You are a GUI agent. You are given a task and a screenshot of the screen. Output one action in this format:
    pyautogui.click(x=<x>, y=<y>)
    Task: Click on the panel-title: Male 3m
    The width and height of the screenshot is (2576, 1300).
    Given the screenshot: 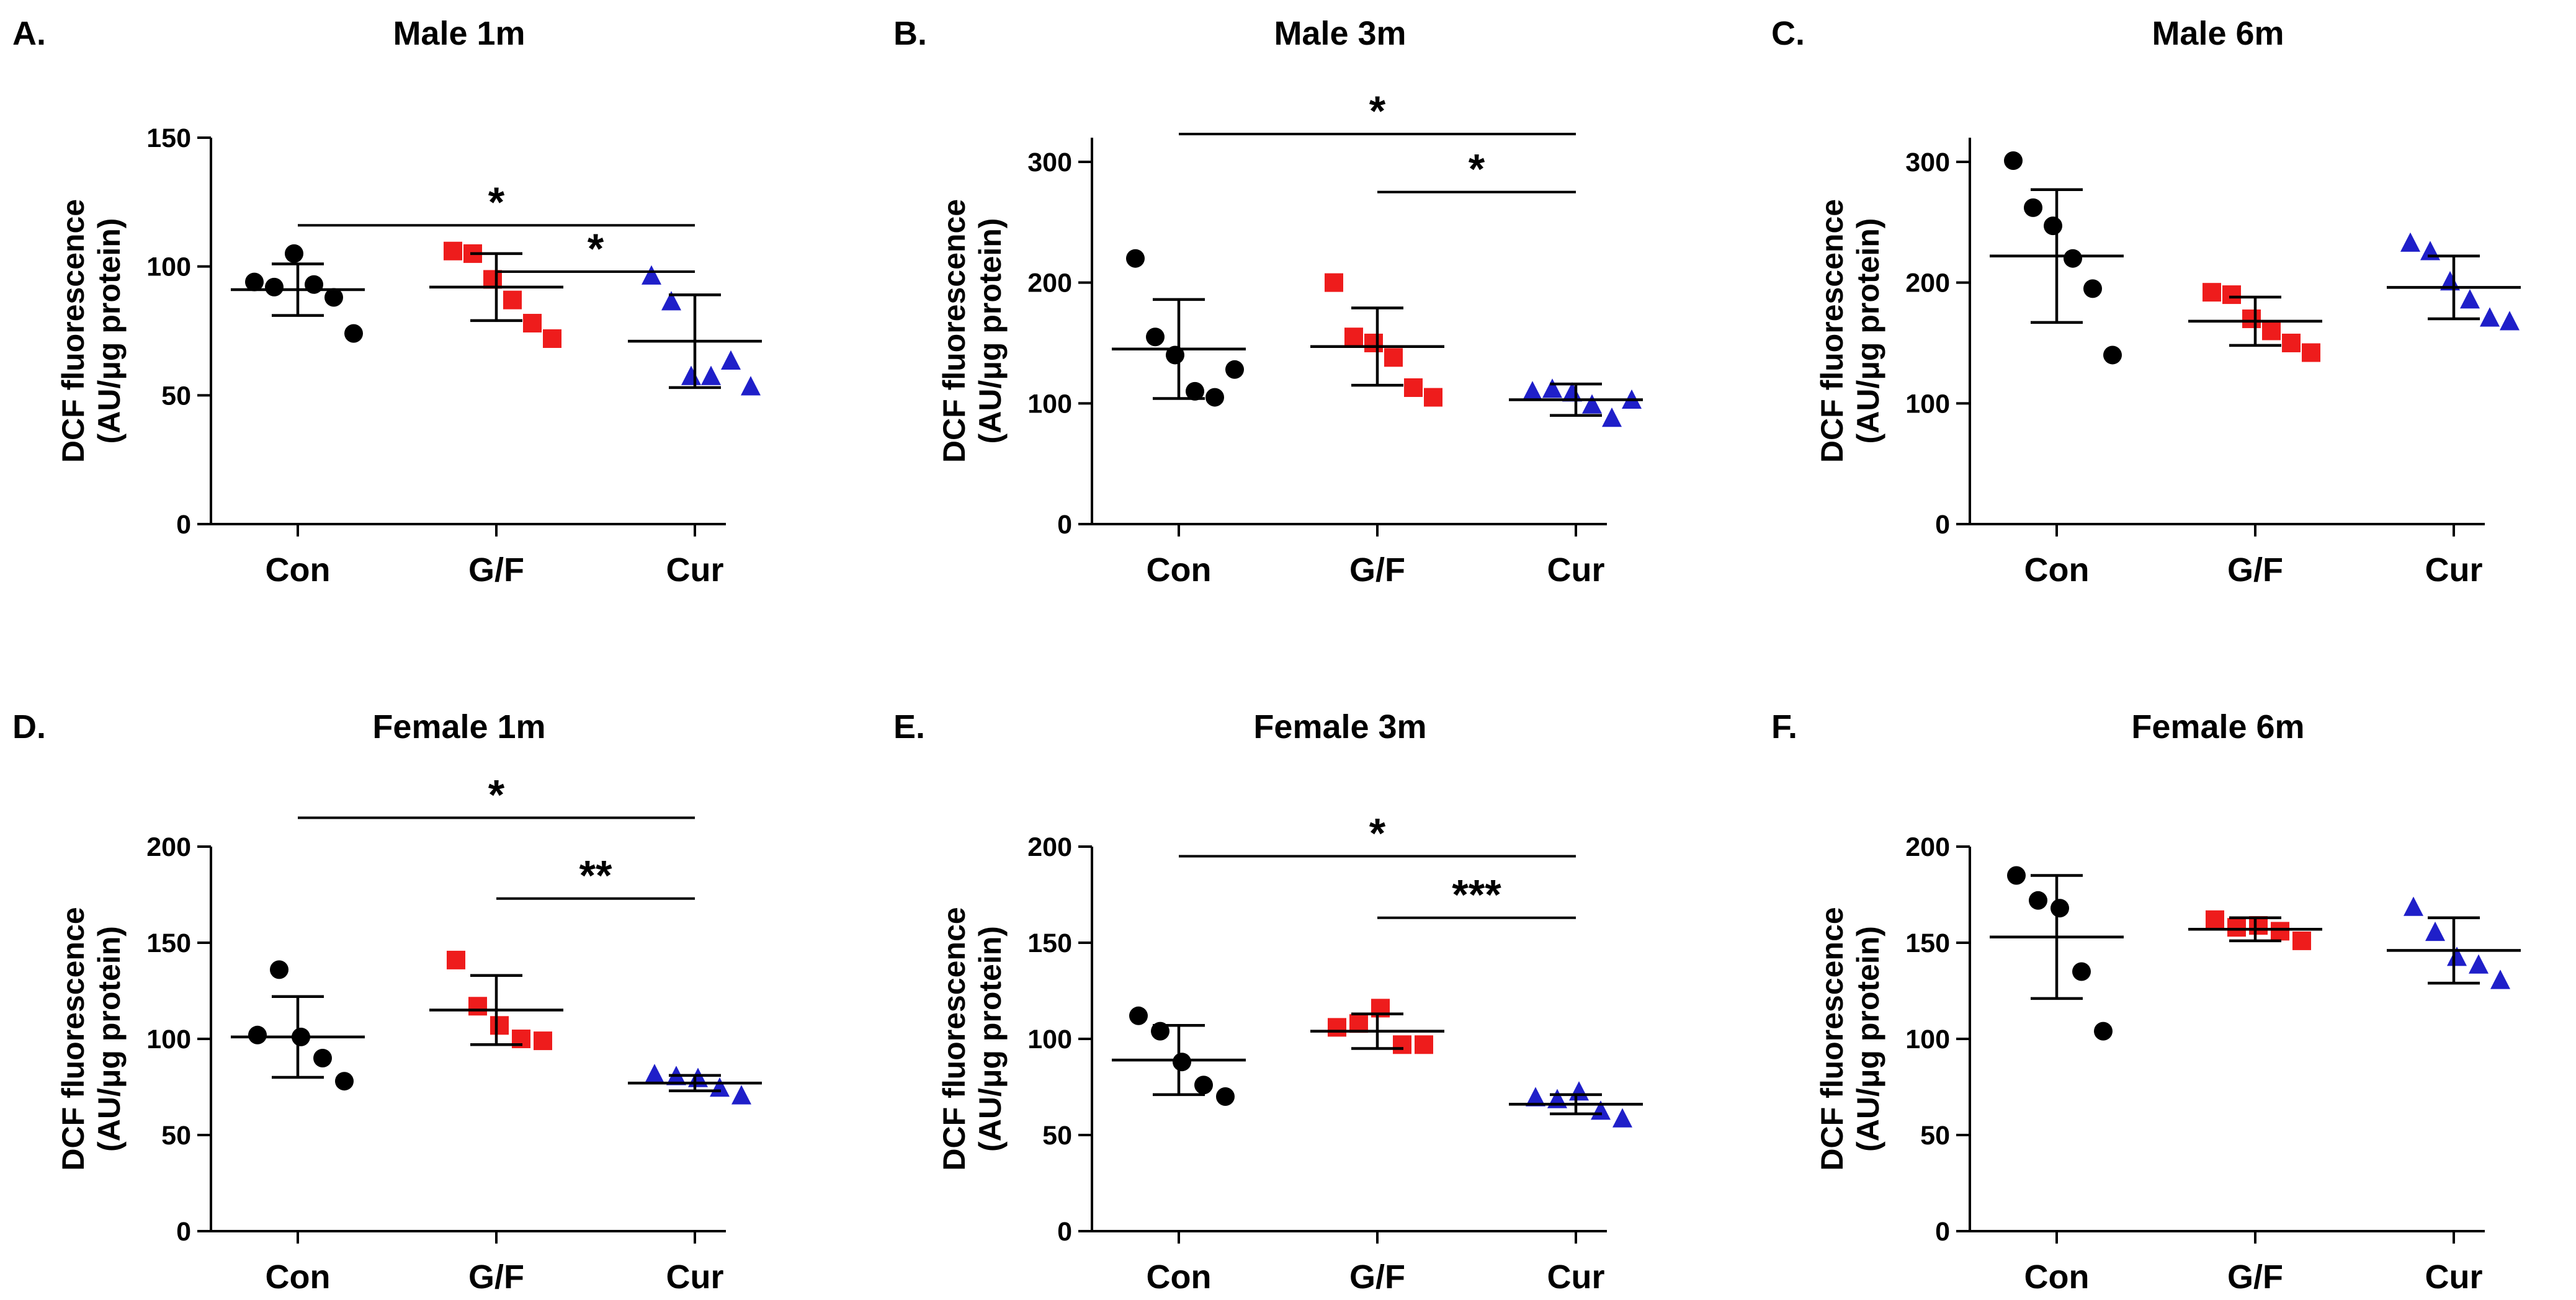 What is the action you would take?
    pyautogui.click(x=1340, y=33)
    